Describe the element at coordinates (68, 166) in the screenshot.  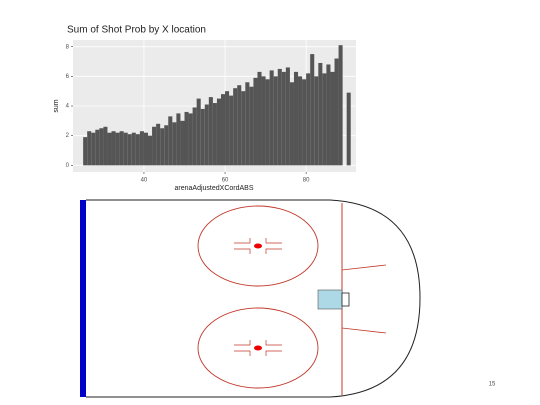
I see `y-tick-label: 0` at that location.